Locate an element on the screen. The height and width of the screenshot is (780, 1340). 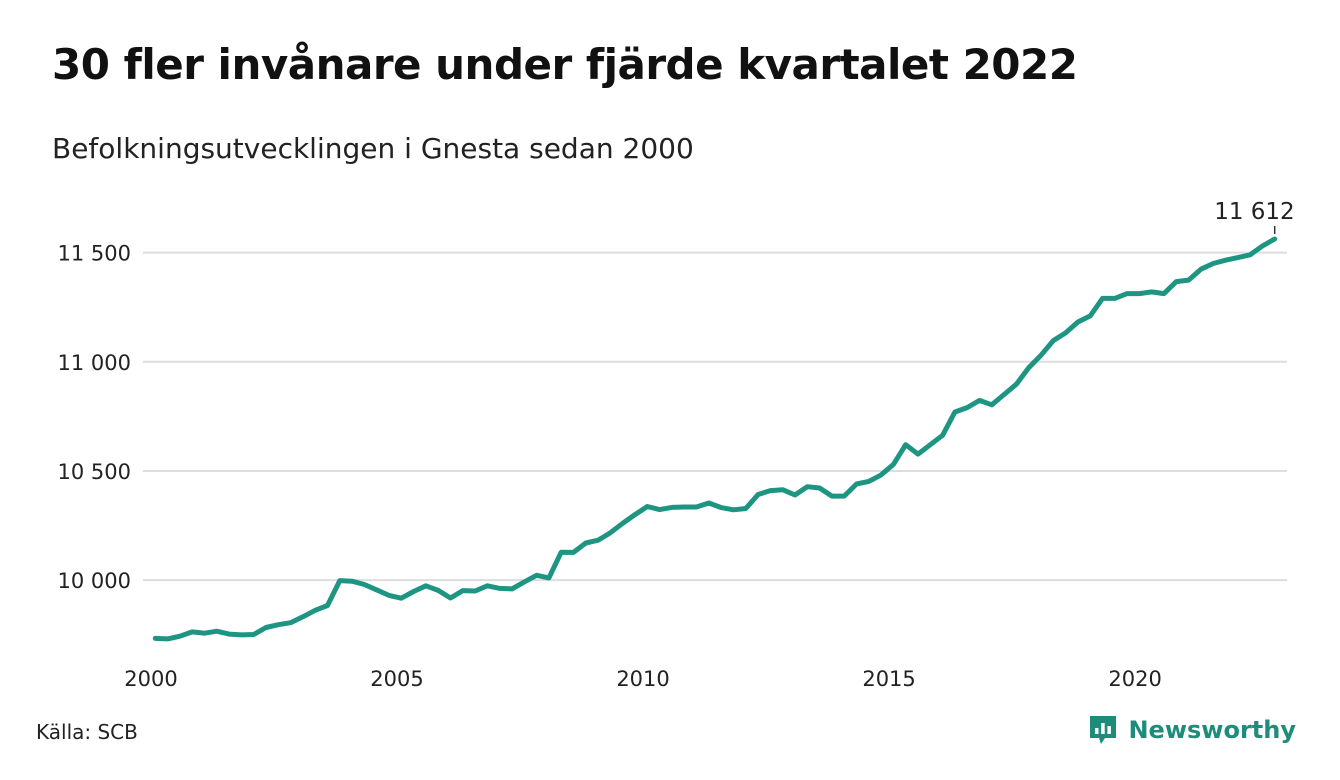
y-tick-label: 10 000 is located at coordinates (94, 581).